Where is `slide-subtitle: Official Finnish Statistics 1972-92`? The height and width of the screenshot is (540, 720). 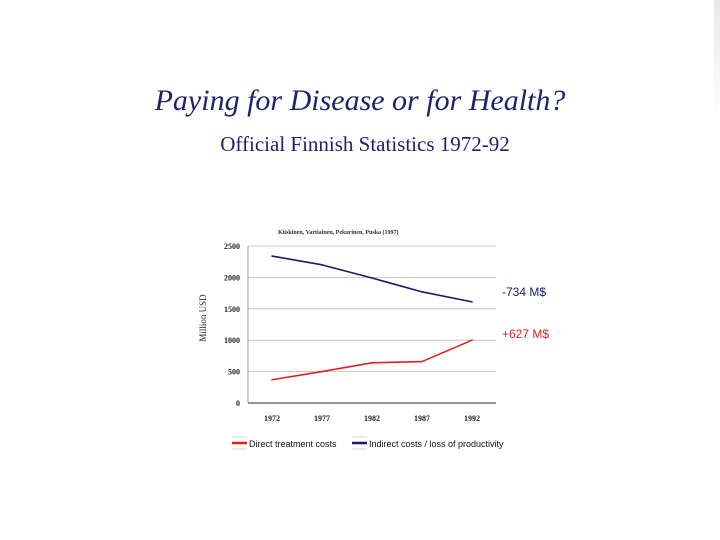
slide-subtitle: Official Finnish Statistics 1972-92 is located at coordinates (365, 144).